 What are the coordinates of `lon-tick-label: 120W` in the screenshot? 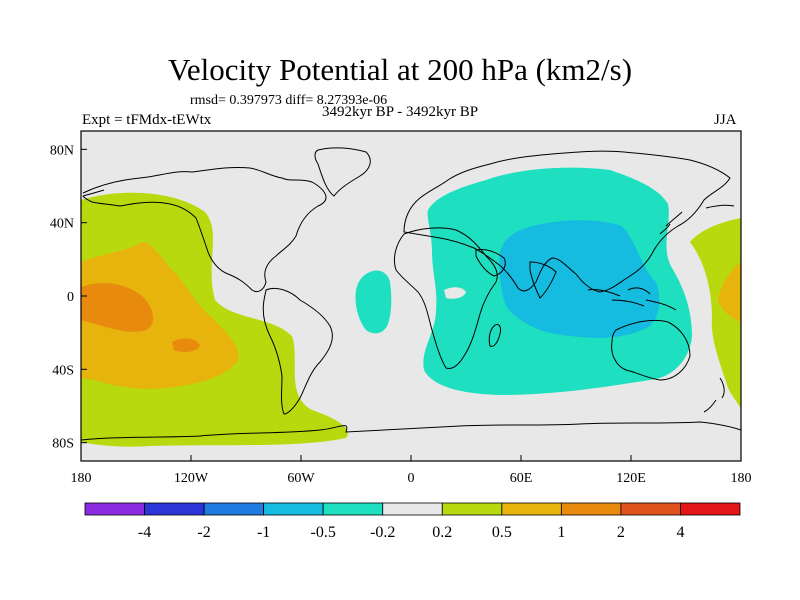 It's located at (191, 478).